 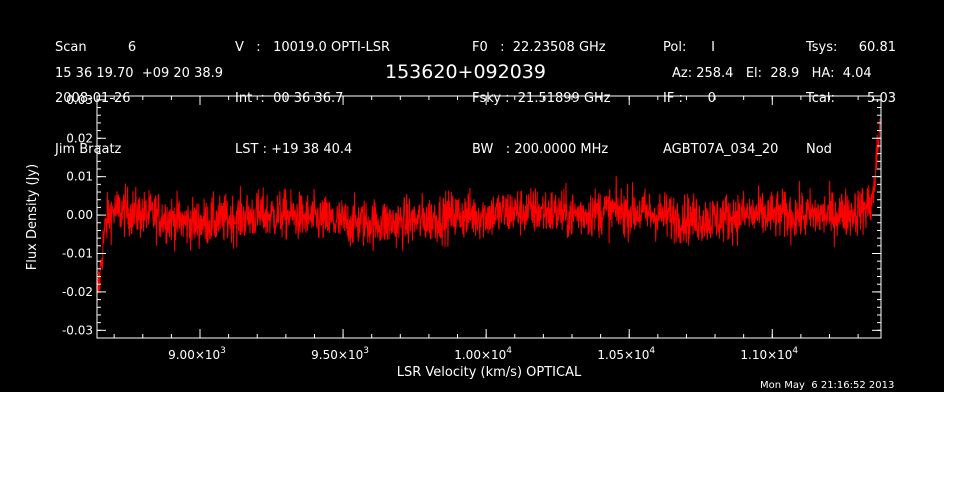 I want to click on y-tick-label: -0.03, so click(x=77, y=330).